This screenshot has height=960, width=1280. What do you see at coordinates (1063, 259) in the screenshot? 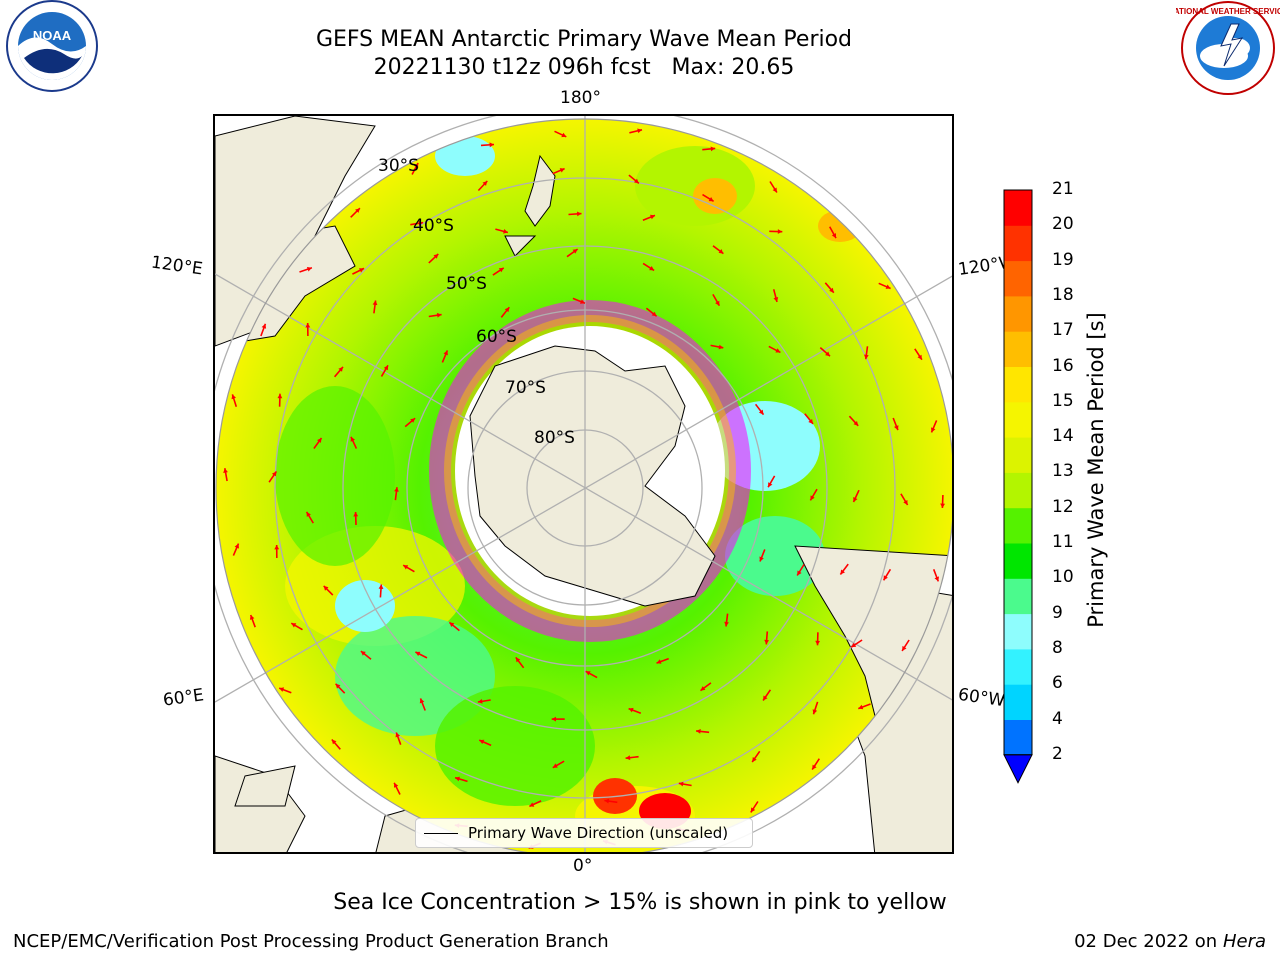
I see `colorbar-tick-label: 19` at bounding box center [1063, 259].